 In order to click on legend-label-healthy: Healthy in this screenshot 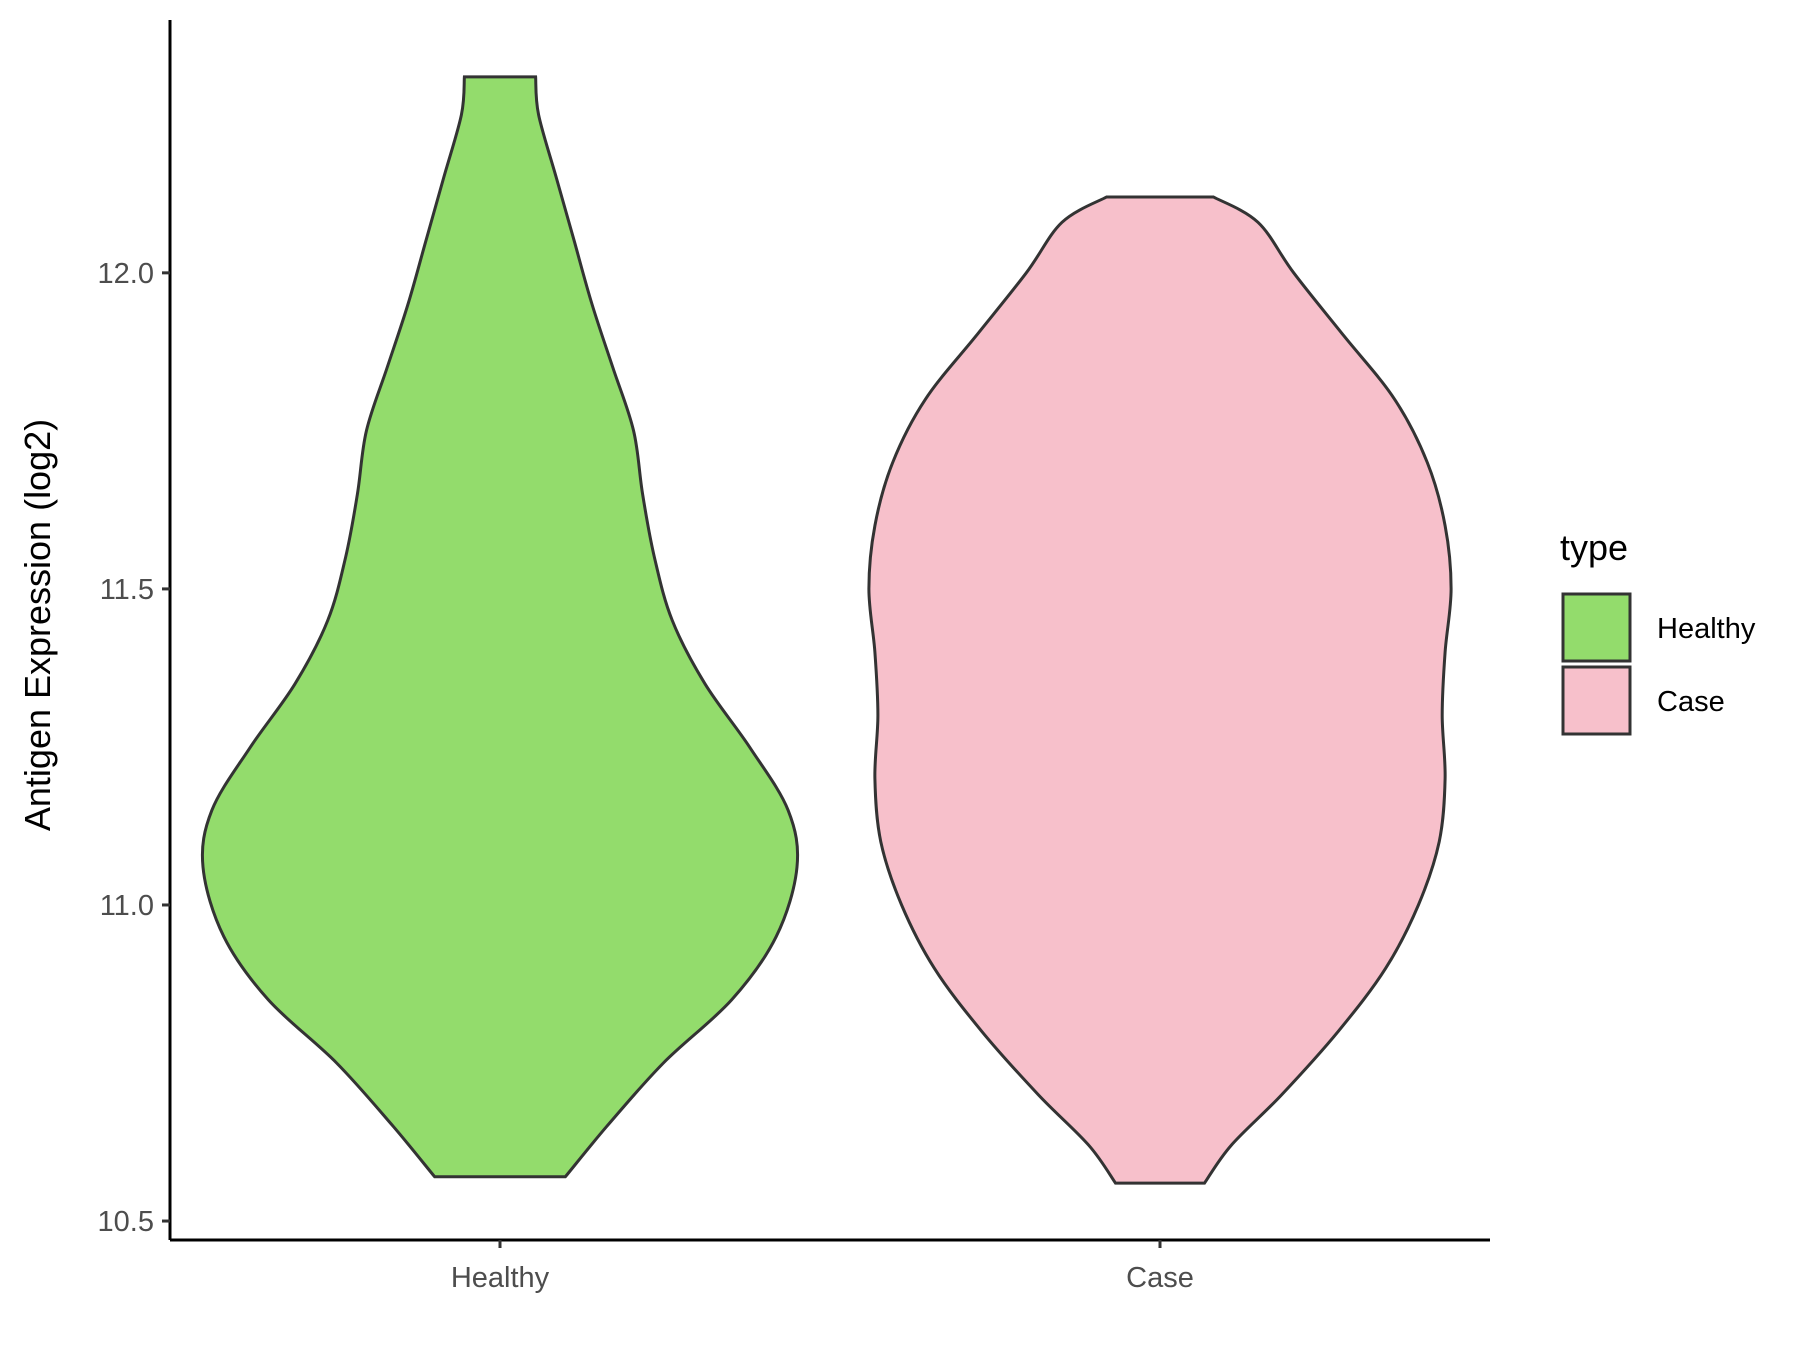, I will do `click(1706, 629)`.